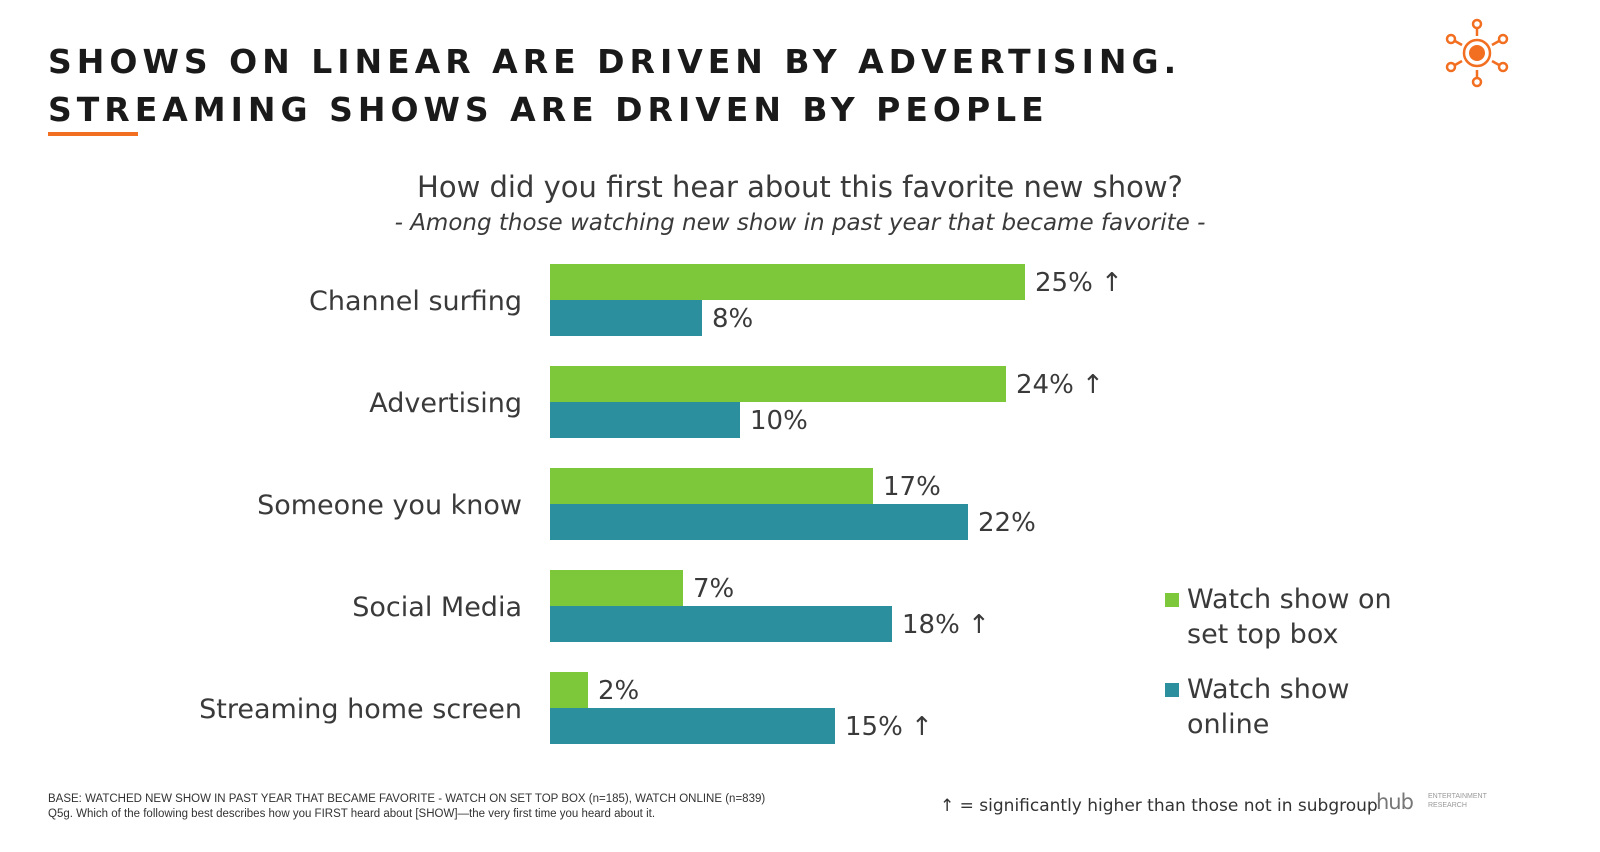 This screenshot has width=1600, height=852. I want to click on data-label: 22%, so click(1007, 523).